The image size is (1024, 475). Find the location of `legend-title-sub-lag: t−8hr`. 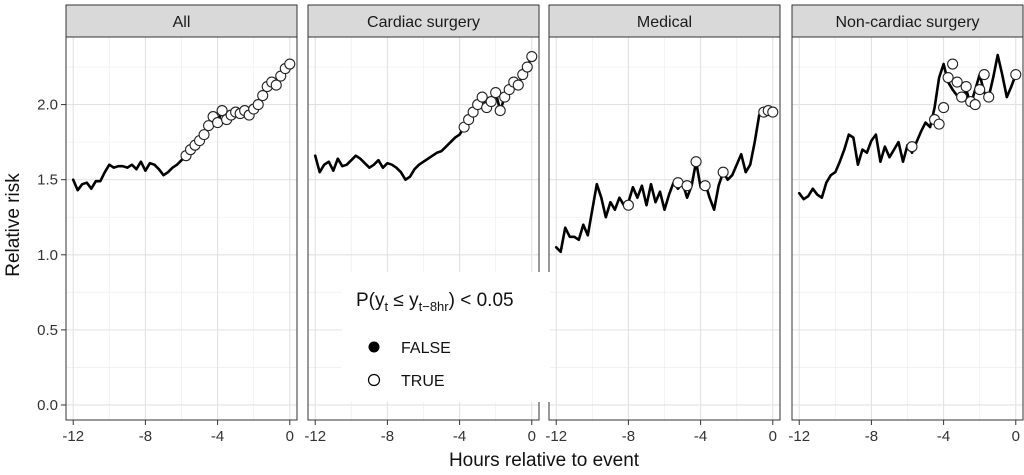

legend-title-sub-lag: t−8hr is located at coordinates (434, 306).